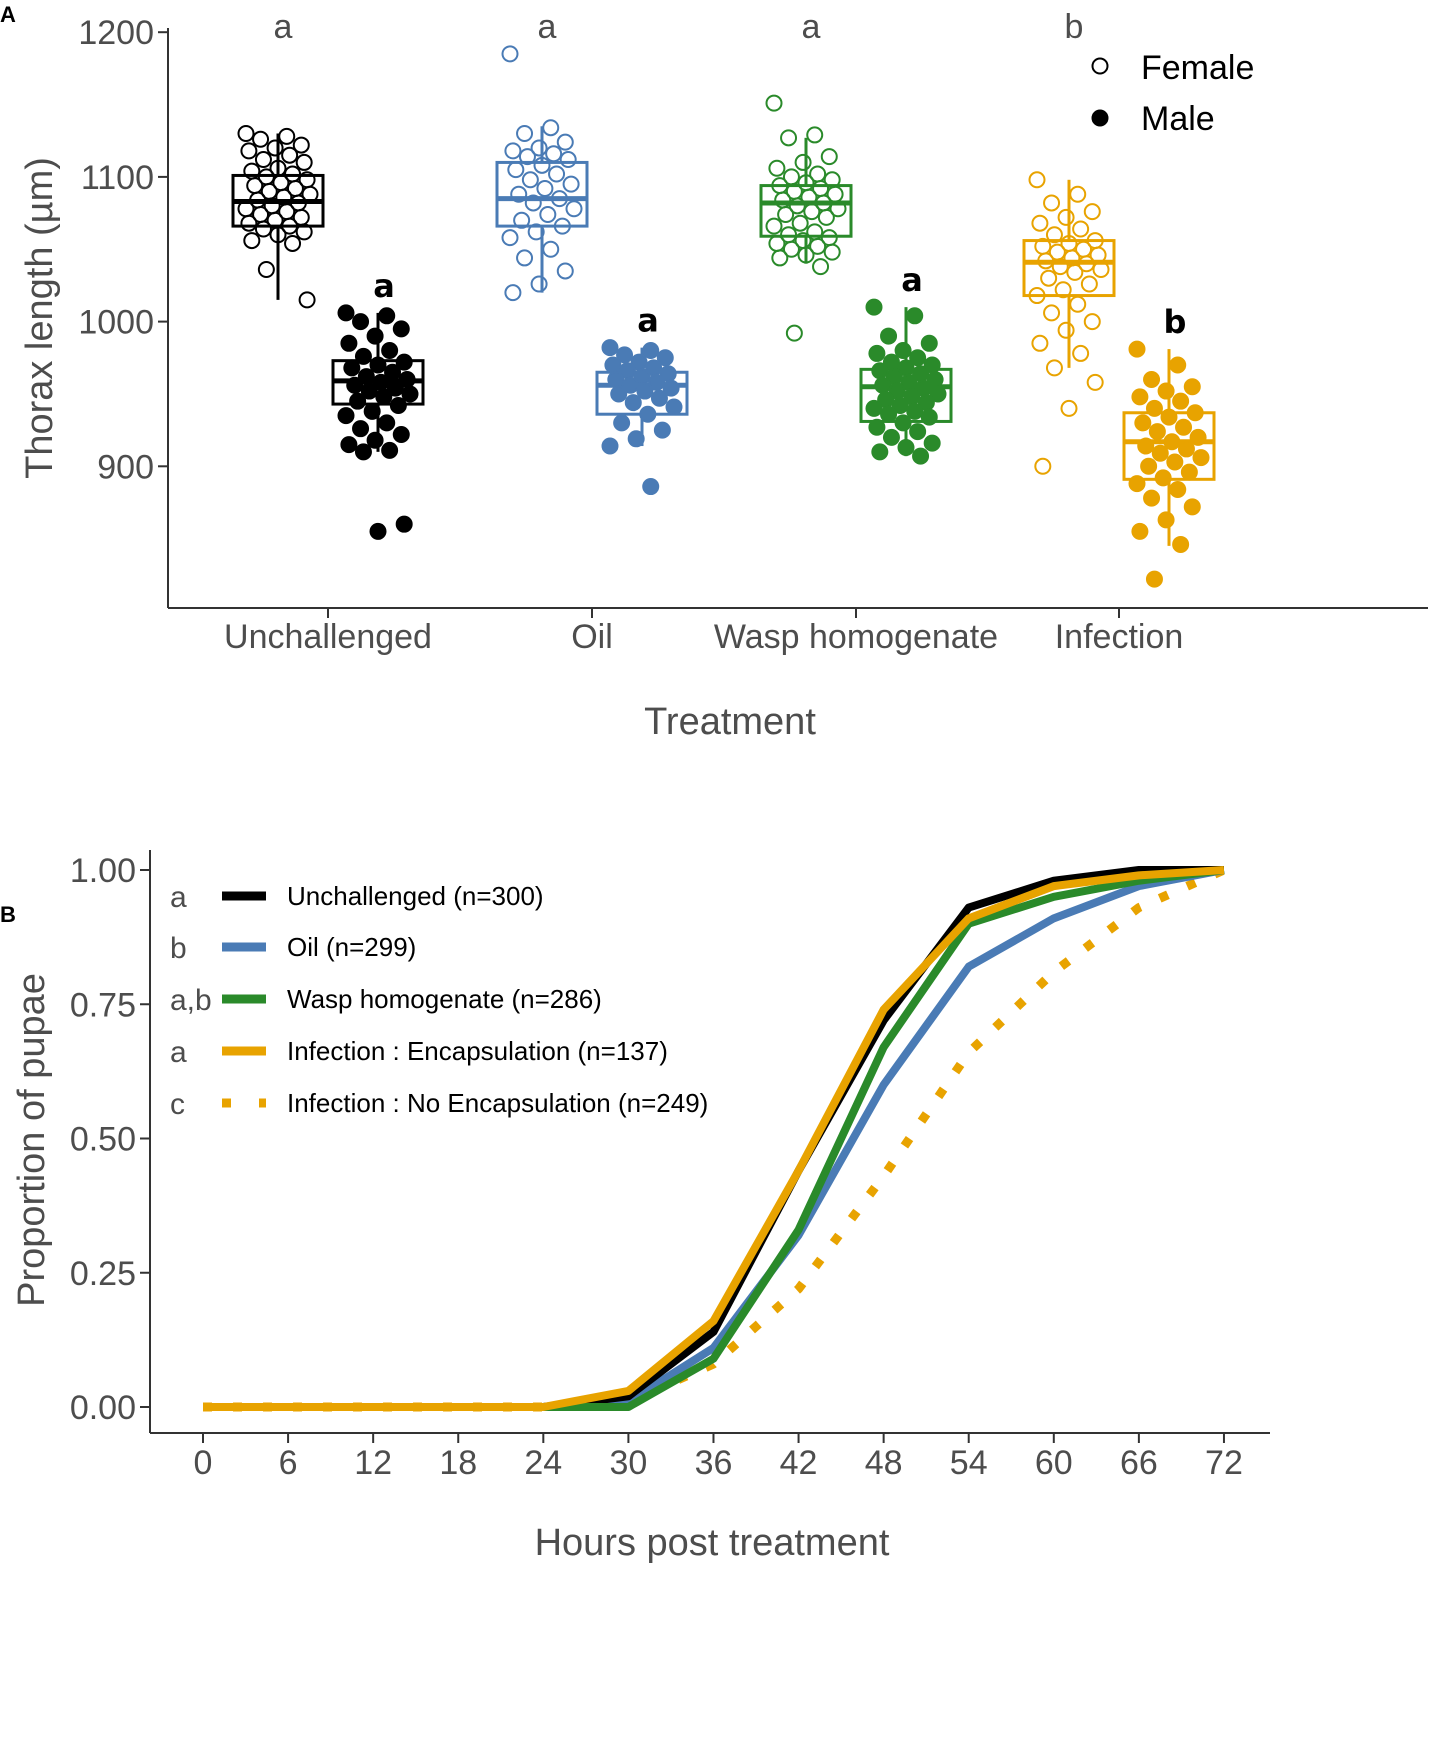  What do you see at coordinates (969, 1463) in the screenshot?
I see `panel-b-x-tick-label: 54` at bounding box center [969, 1463].